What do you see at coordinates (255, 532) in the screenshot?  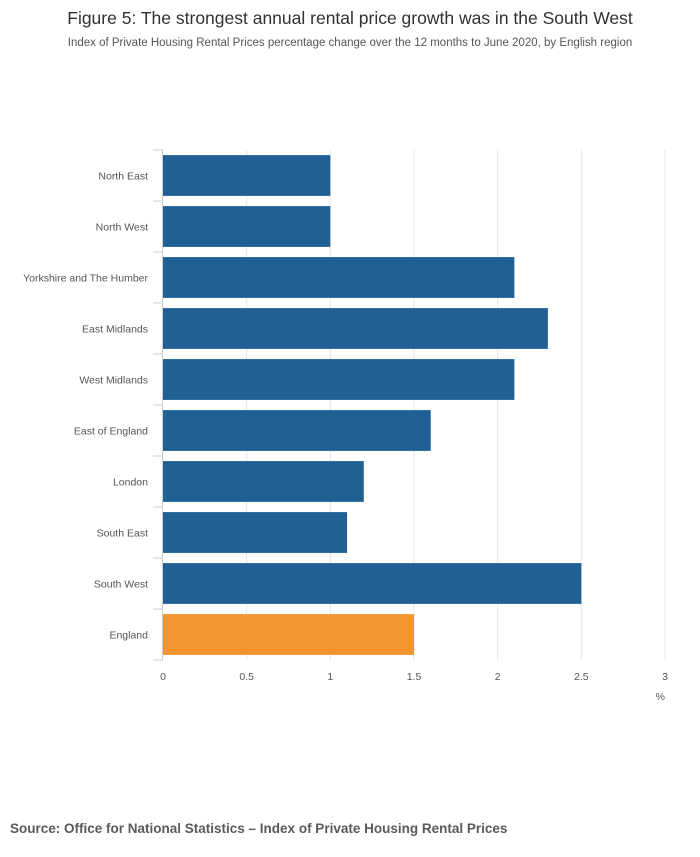 I see `bar-south-east` at bounding box center [255, 532].